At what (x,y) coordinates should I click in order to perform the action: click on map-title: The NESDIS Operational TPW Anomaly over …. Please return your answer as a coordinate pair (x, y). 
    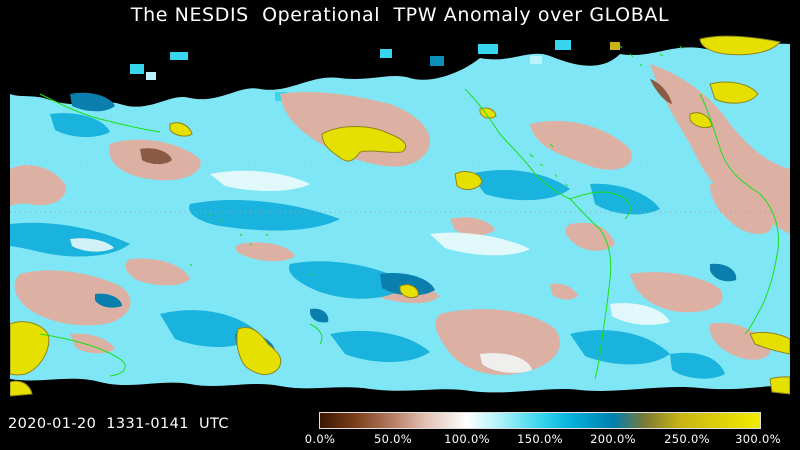
    Looking at the image, I should click on (400, 15).